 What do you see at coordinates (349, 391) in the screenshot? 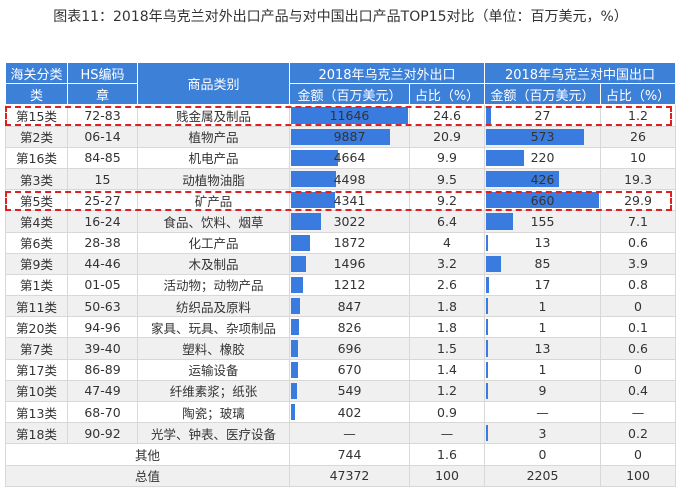
I see `export-amount-cell: 549` at bounding box center [349, 391].